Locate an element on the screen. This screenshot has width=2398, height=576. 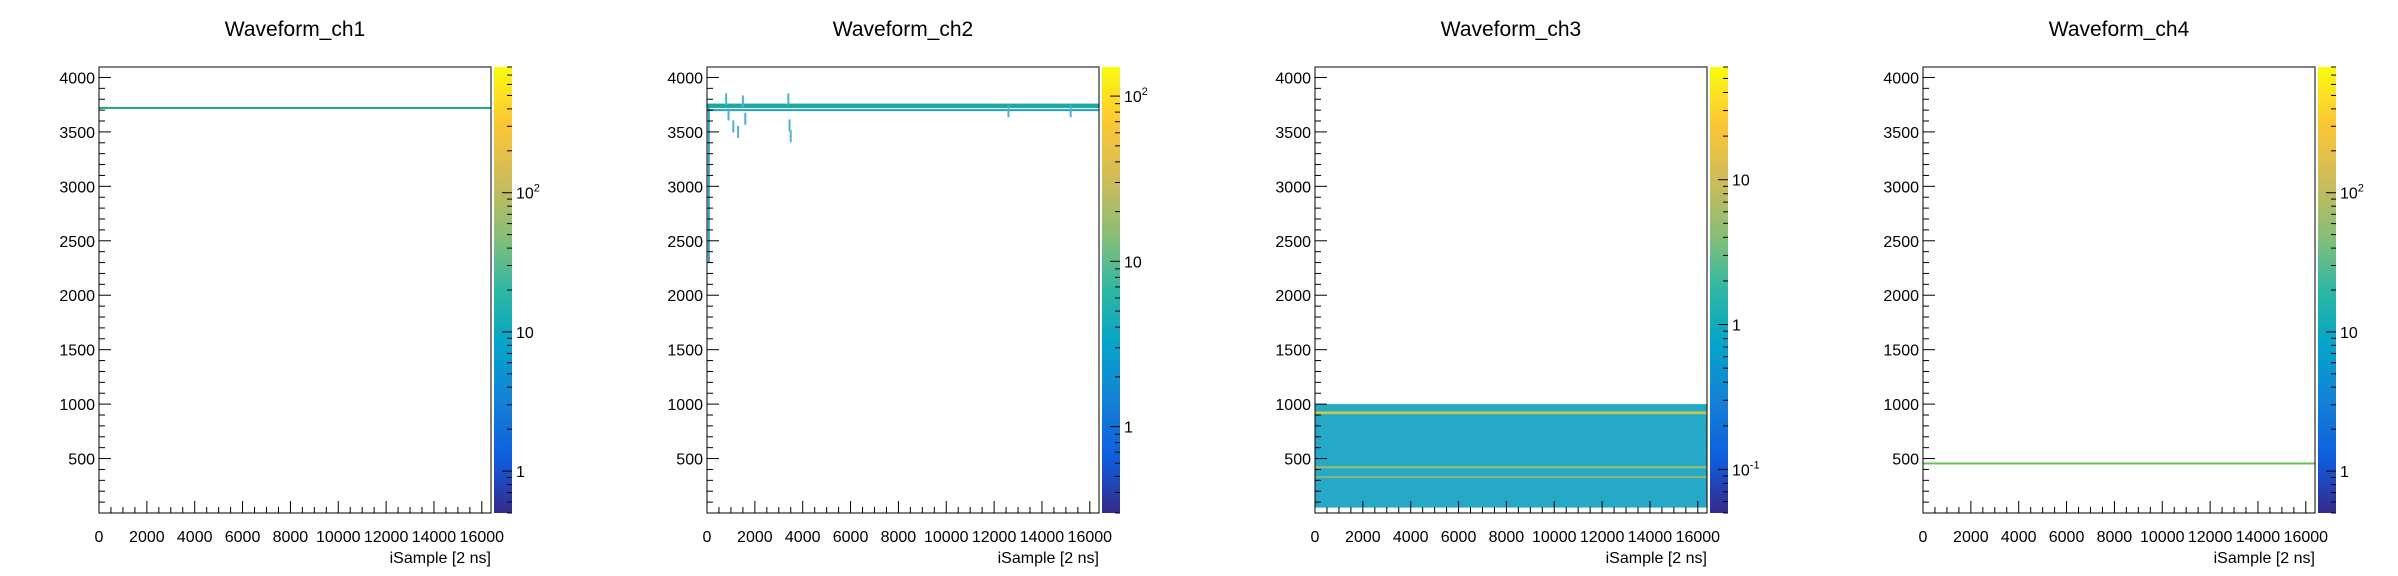
chart-title: Waveform_ch3 is located at coordinates (1511, 29).